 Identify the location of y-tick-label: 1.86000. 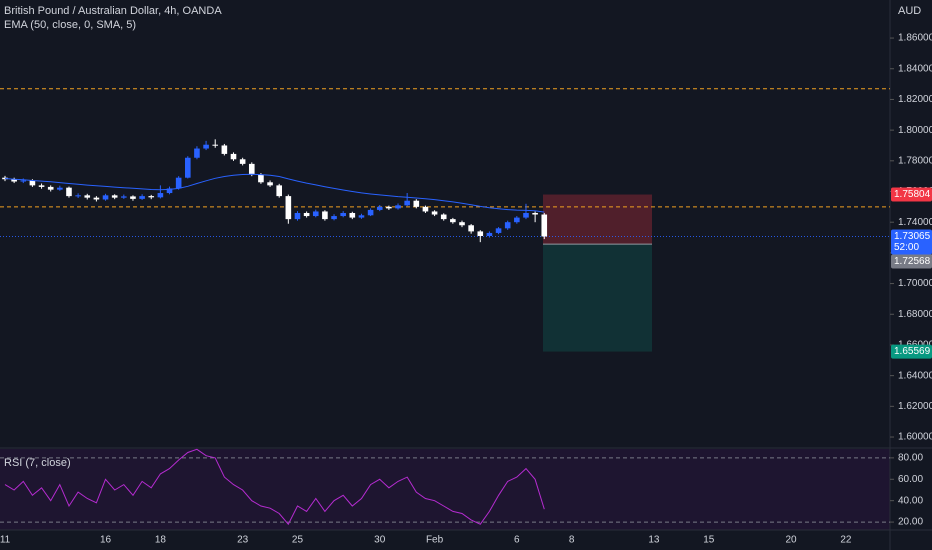
(915, 38).